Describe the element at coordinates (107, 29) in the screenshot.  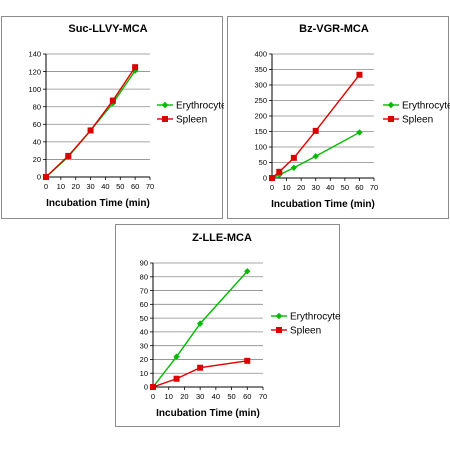
I see `chart-title: Suc-LLVY-MCA` at that location.